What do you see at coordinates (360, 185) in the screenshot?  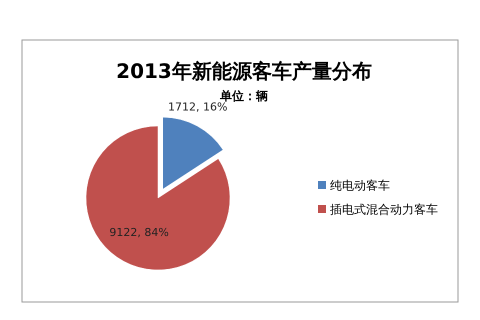 I see `legend-label: 纯电动客车` at bounding box center [360, 185].